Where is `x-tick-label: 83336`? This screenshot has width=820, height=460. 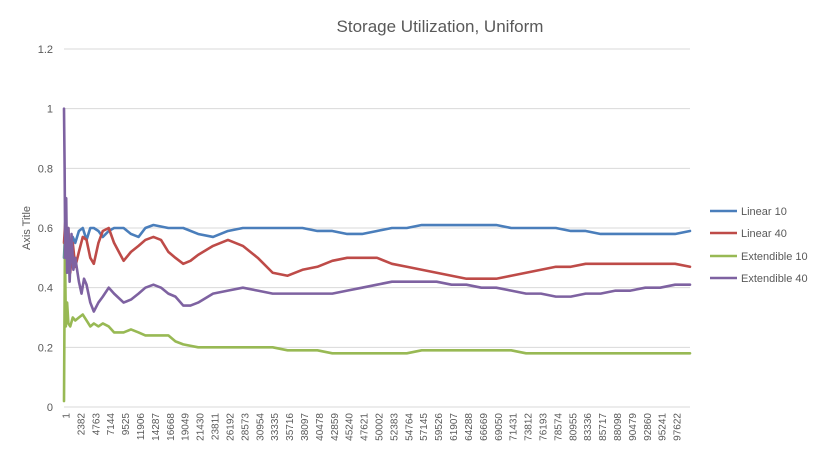 x-tick-label: 83336 is located at coordinates (588, 427).